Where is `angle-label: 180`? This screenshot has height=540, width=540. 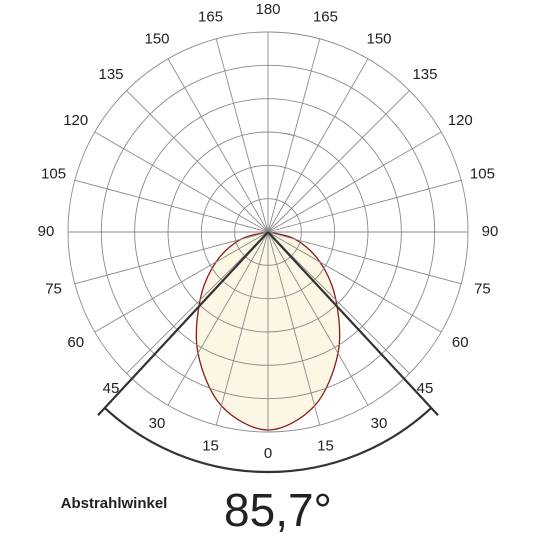
angle-label: 180 is located at coordinates (267, 9).